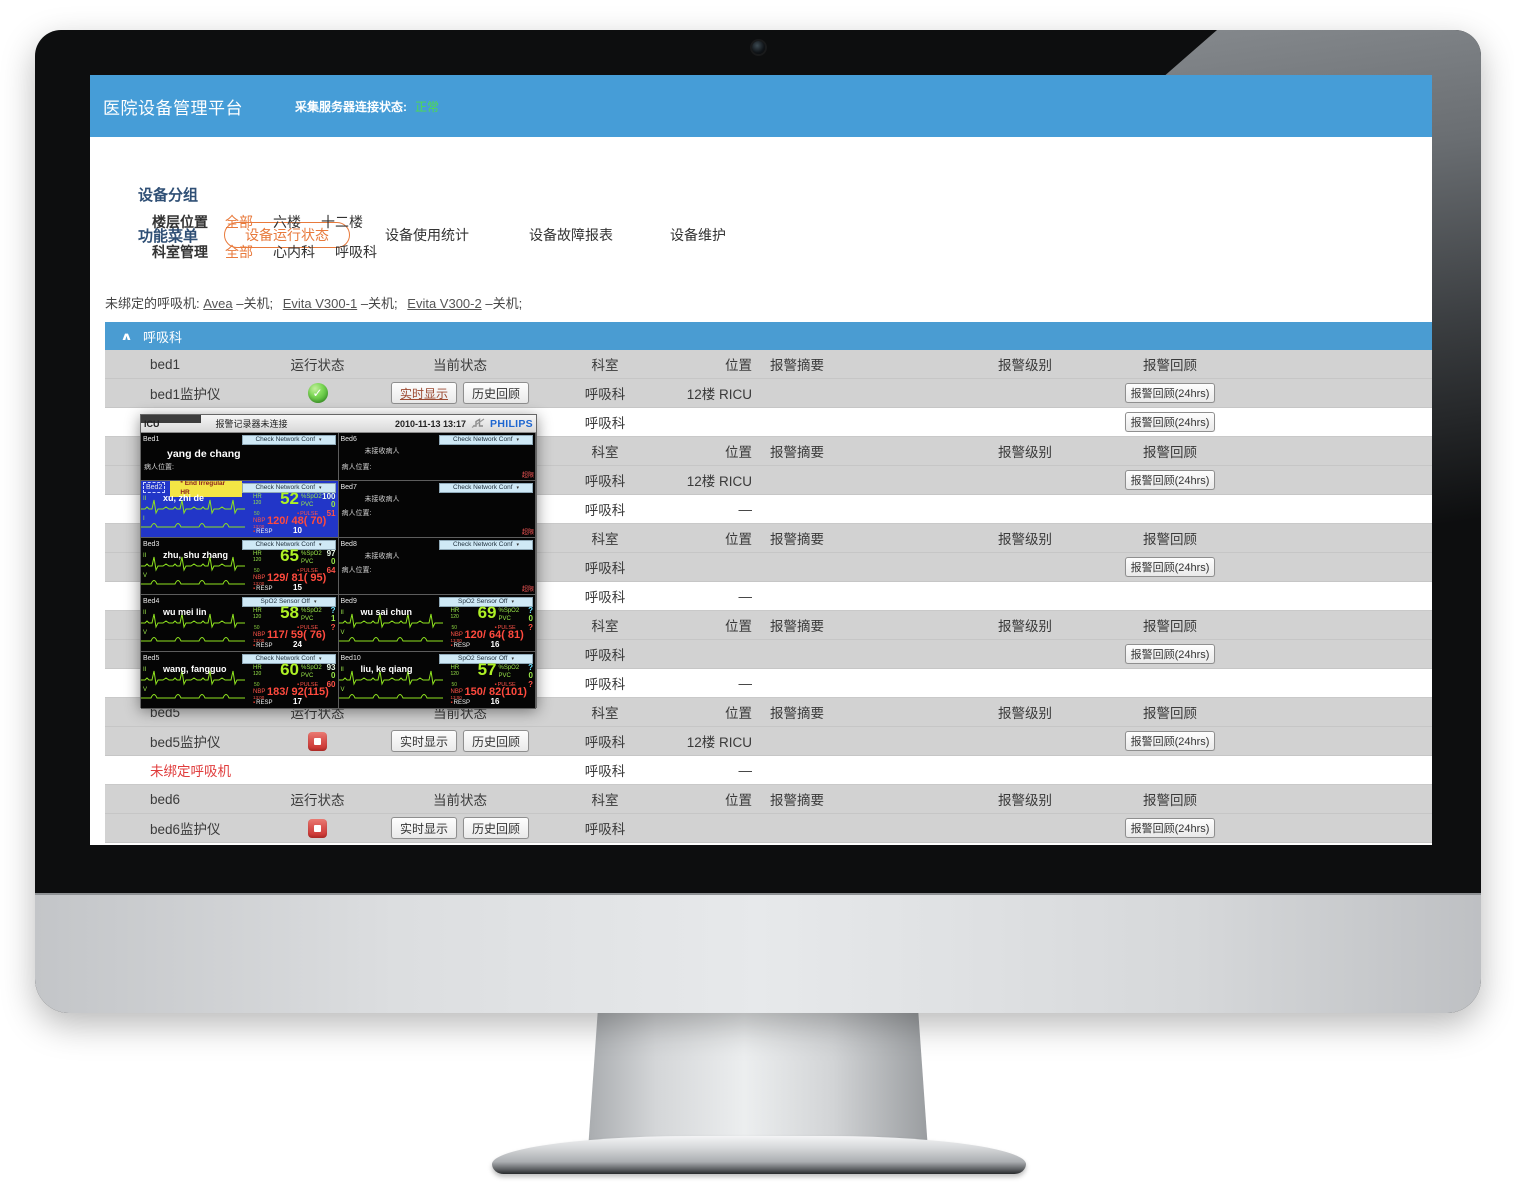 This screenshot has height=1194, width=1514. What do you see at coordinates (239, 252) in the screenshot?
I see `filter-dept-all: 全部` at bounding box center [239, 252].